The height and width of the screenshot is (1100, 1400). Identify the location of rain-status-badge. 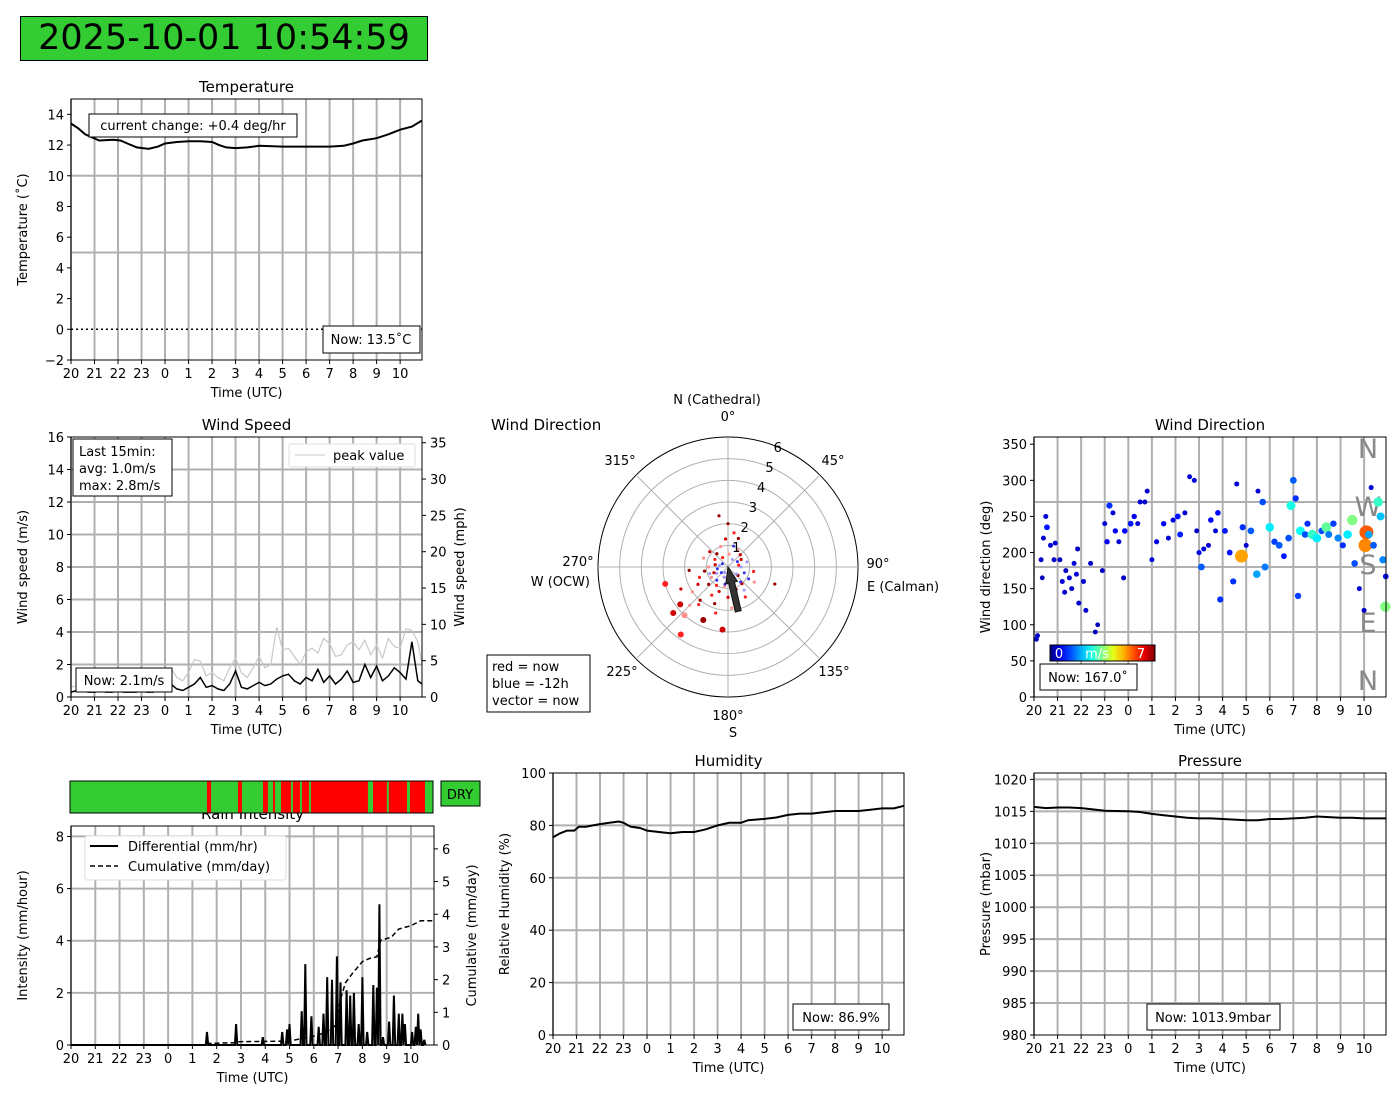
(460, 793).